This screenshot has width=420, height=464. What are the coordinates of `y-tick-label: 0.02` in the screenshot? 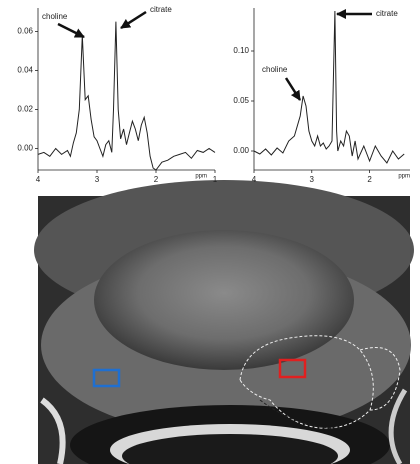 It's located at (25, 109).